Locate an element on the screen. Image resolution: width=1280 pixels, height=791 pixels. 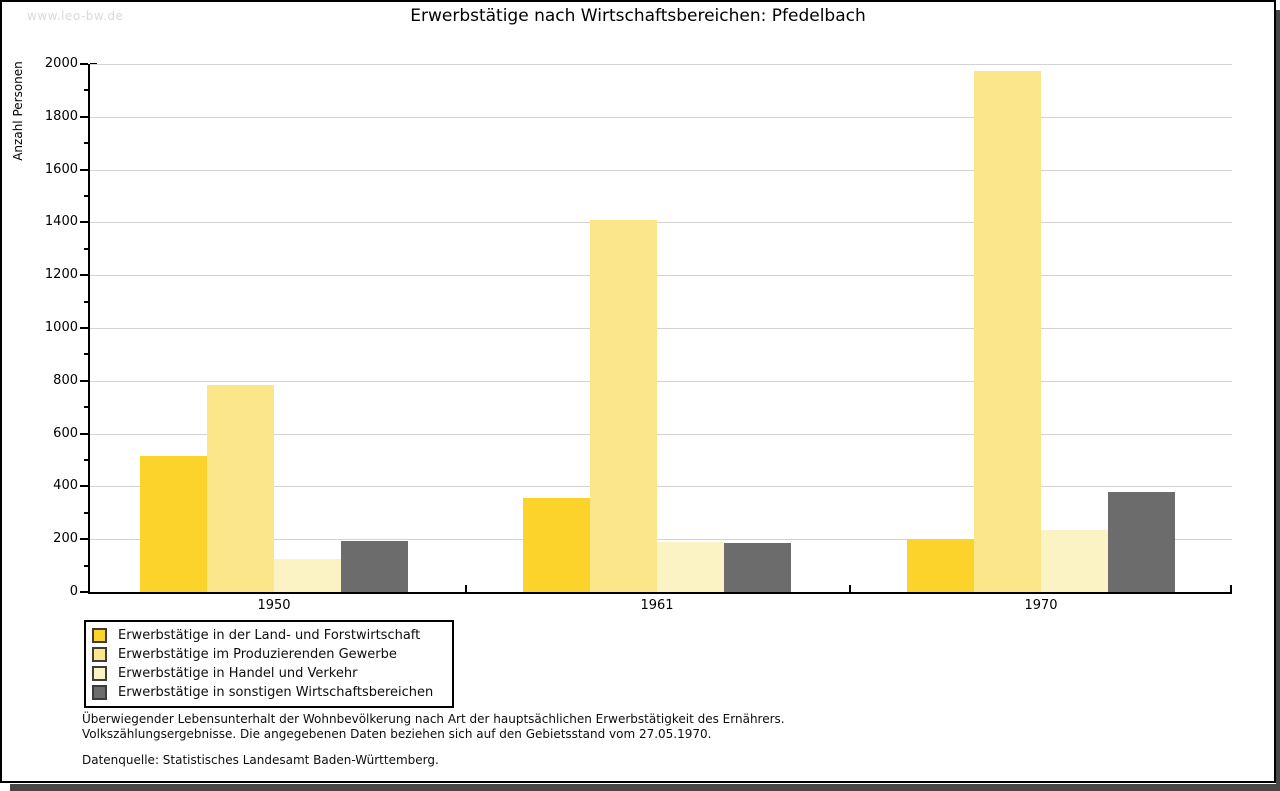
y-tick-label: 1400 is located at coordinates (61, 222).